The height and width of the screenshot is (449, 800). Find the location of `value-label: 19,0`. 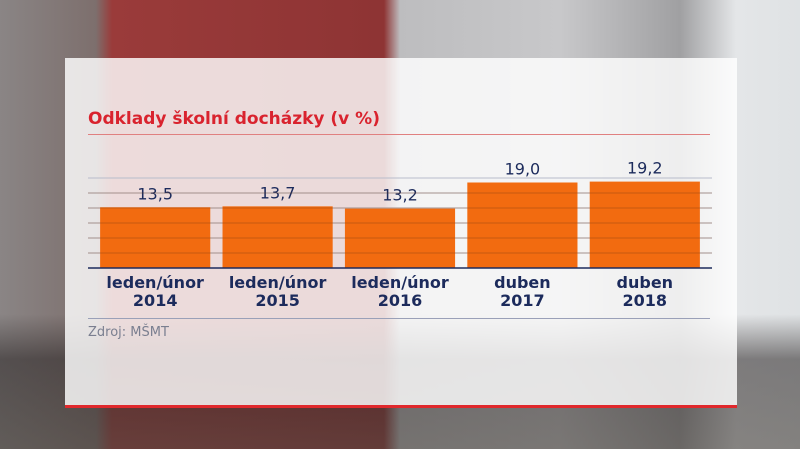

value-label: 19,0 is located at coordinates (523, 169).